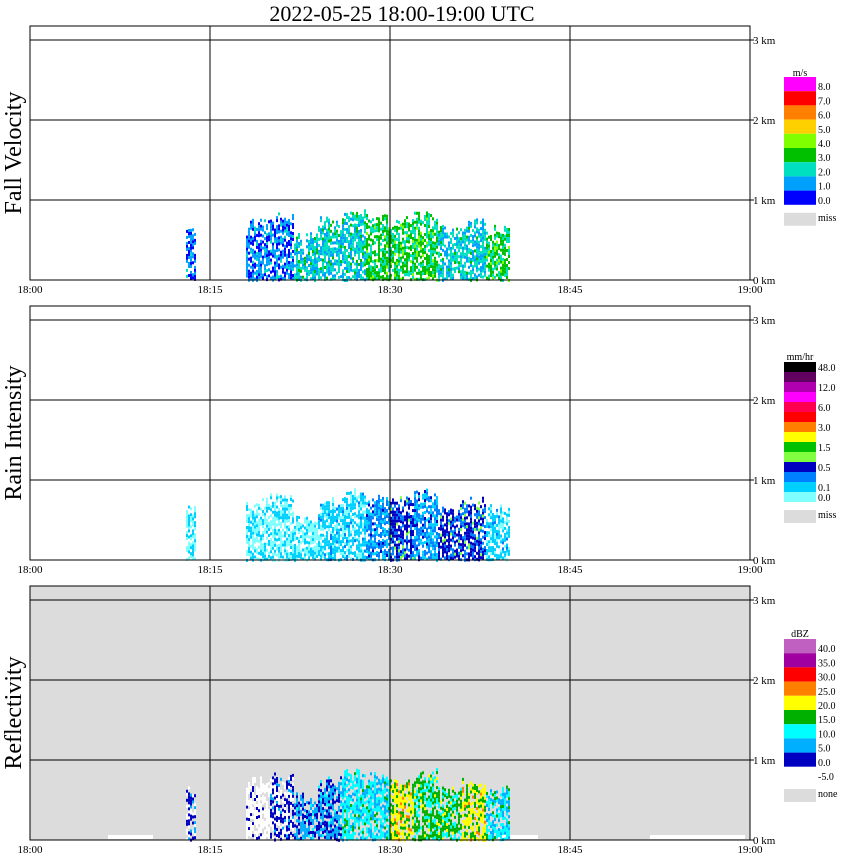 The width and height of the screenshot is (850, 868). I want to click on surface-gap, so click(697, 837).